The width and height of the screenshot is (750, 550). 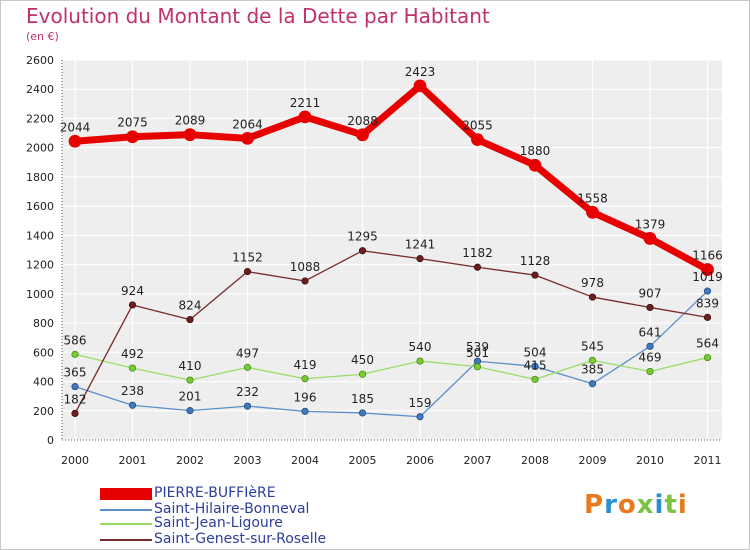 What do you see at coordinates (535, 261) in the screenshot?
I see `data-label: 1128` at bounding box center [535, 261].